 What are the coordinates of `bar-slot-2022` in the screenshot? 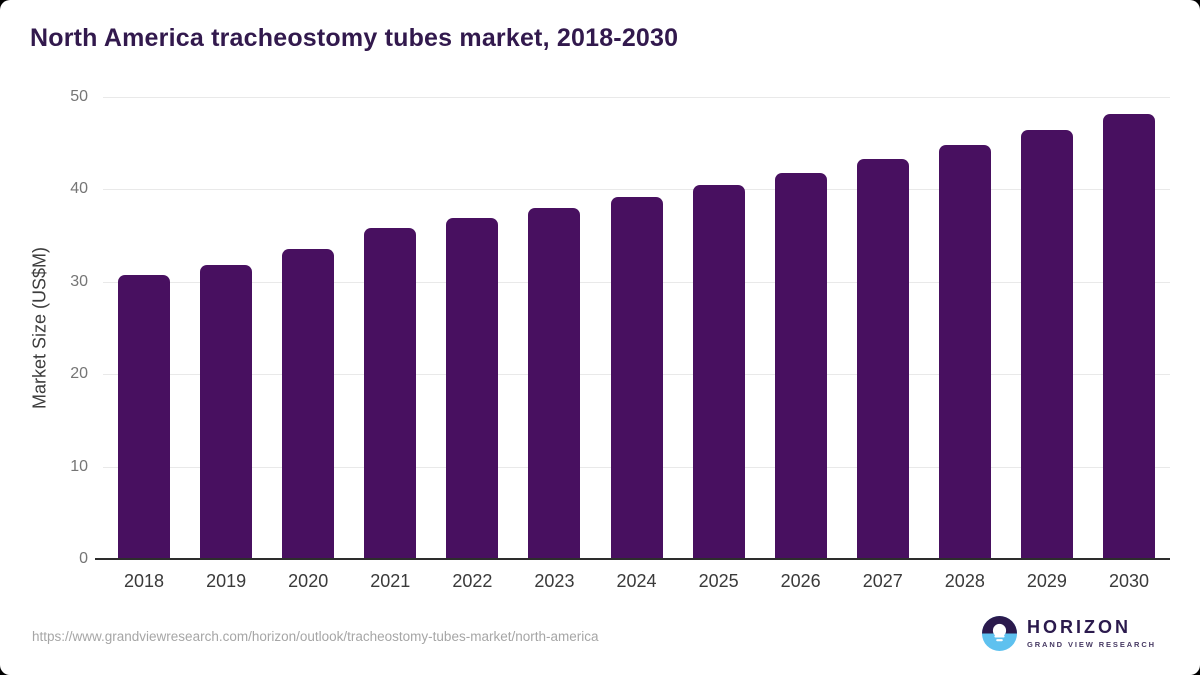 It's located at (472, 328).